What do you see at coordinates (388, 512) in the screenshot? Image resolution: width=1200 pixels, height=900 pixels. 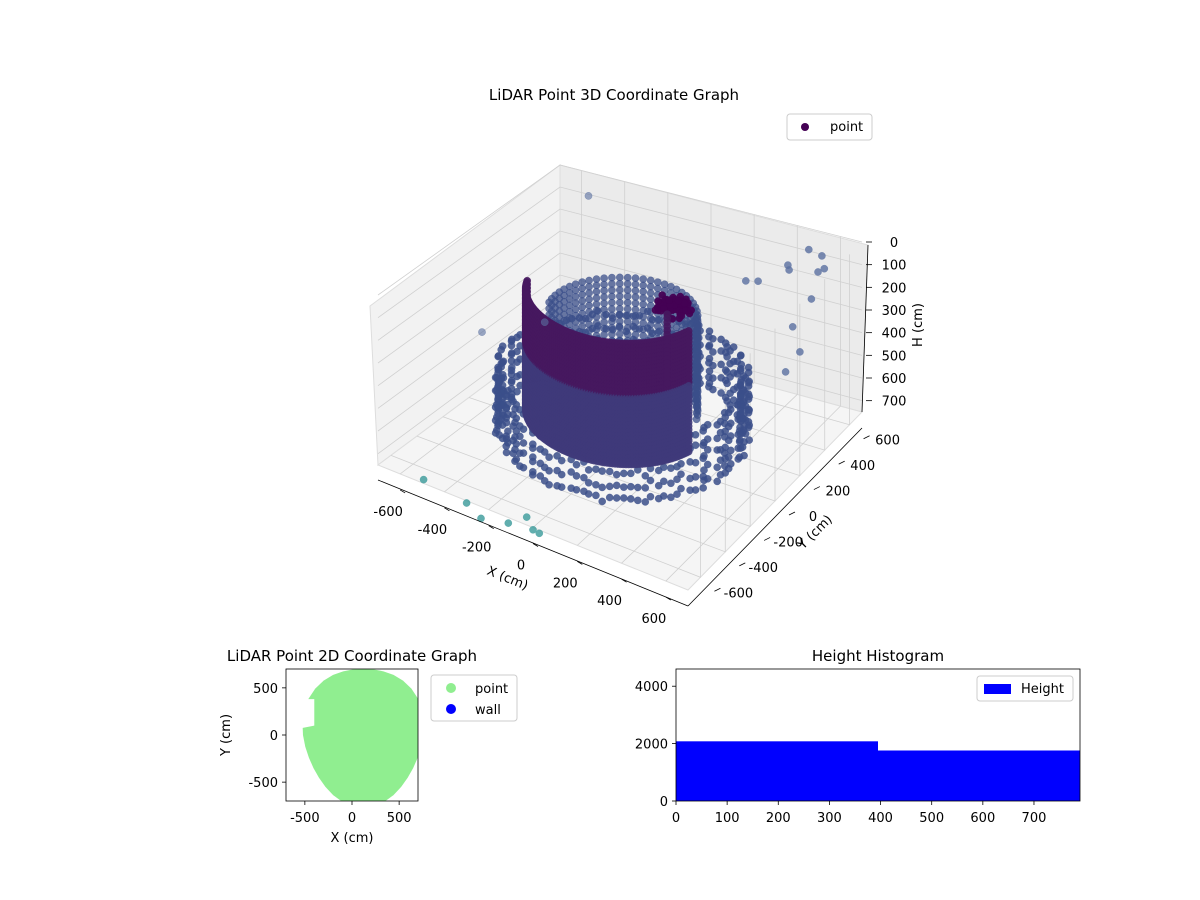 I see `x-tick-label: -600` at bounding box center [388, 512].